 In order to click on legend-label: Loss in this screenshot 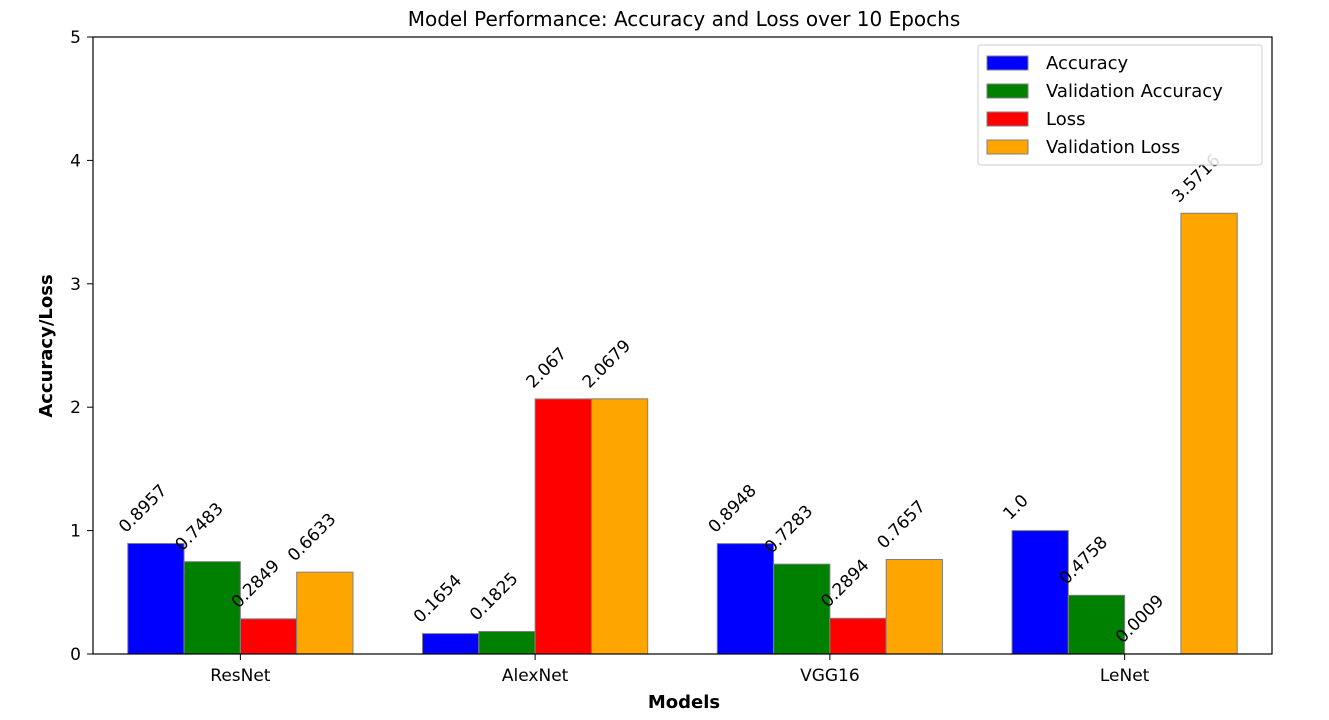, I will do `click(1065, 119)`.